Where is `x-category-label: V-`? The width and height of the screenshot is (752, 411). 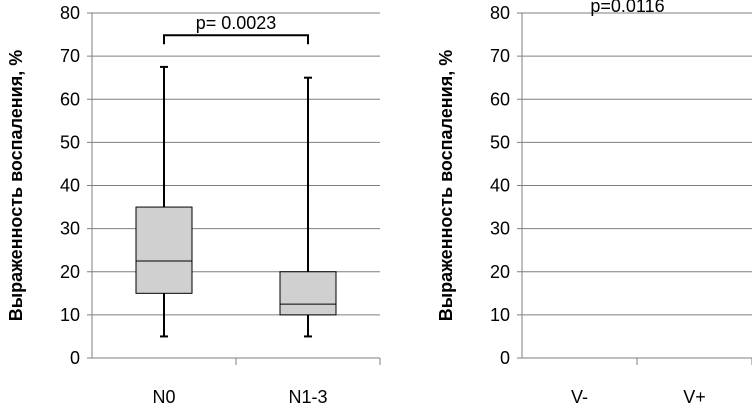 x-category-label: V- is located at coordinates (579, 397).